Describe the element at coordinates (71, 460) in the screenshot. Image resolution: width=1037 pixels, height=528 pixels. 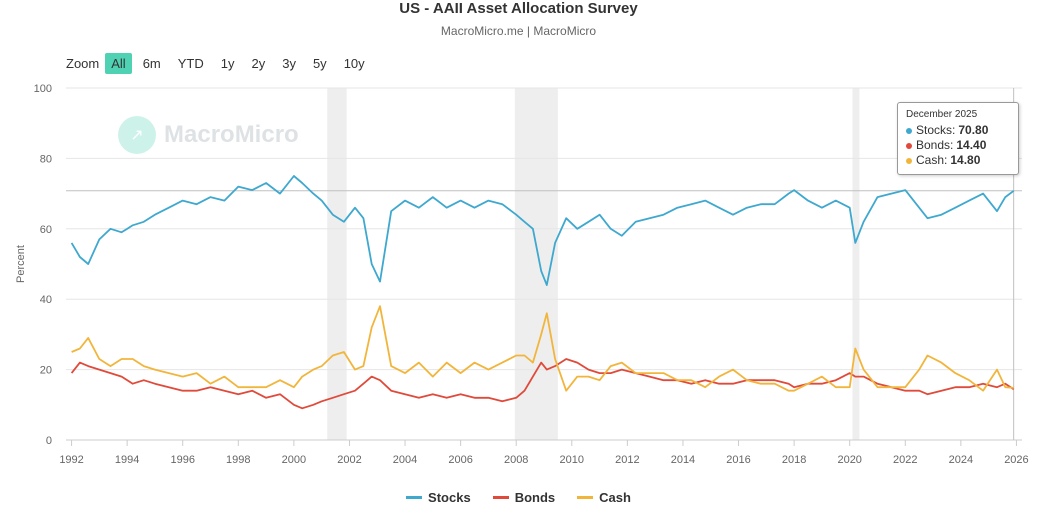
I see `x-tick-label: 1992` at that location.